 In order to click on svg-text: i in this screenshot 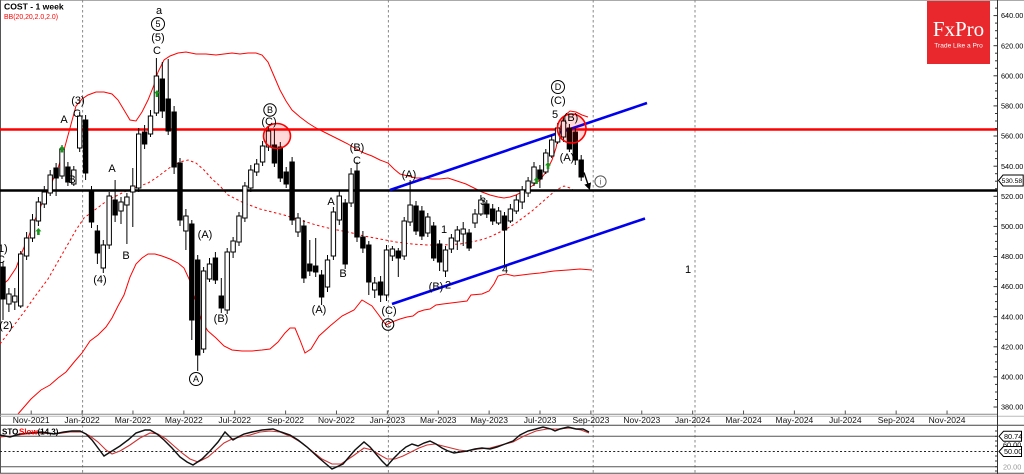, I will do `click(601, 182)`.